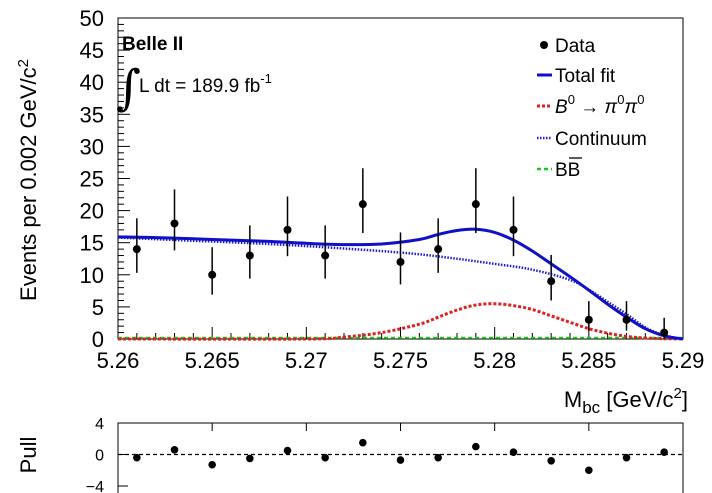 The image size is (712, 493). I want to click on legend-label-data: Data, so click(575, 46).